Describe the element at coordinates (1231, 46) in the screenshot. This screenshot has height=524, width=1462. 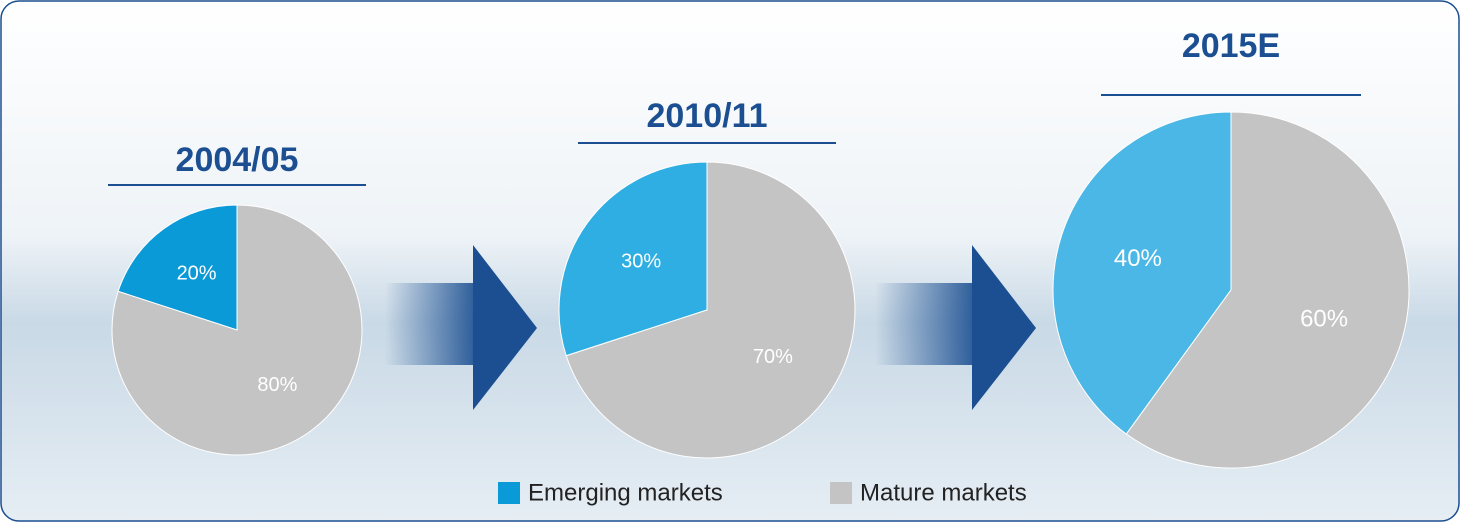
I see `chart-title: 2015E` at that location.